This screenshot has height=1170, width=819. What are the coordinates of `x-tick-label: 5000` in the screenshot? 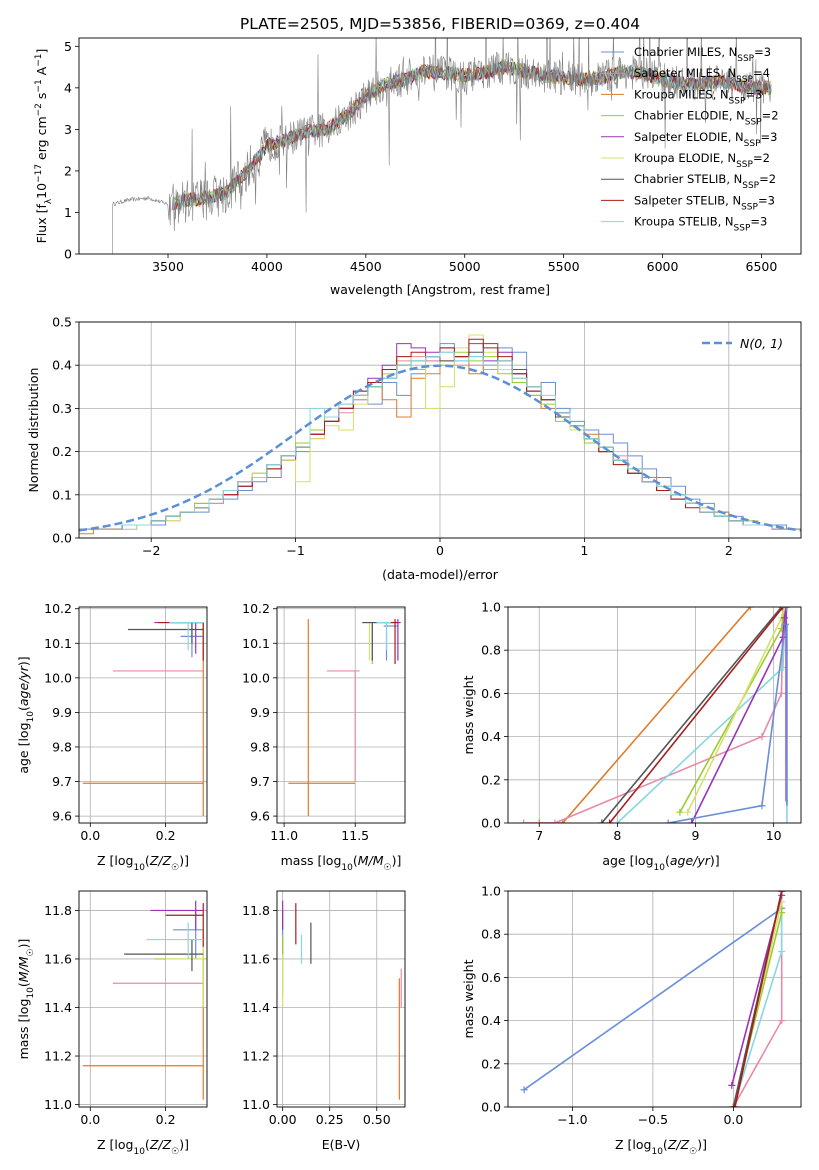 It's located at (465, 266).